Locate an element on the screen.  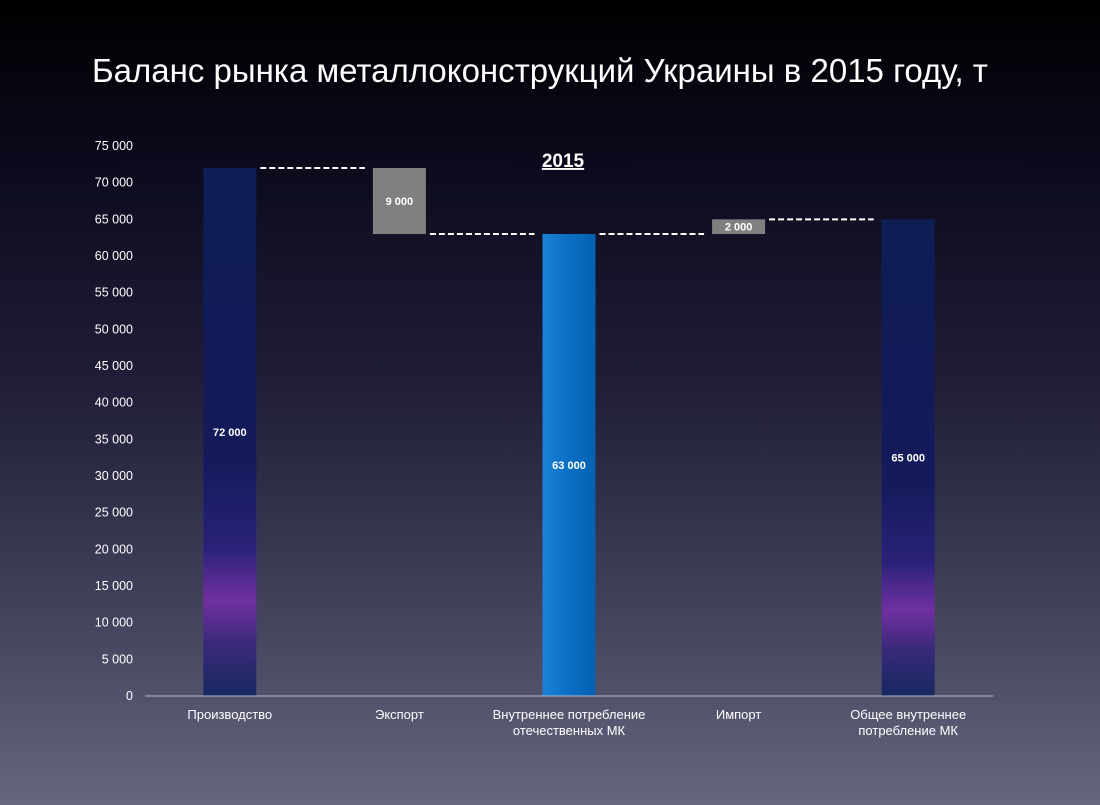
y-tick-label: 20 000 is located at coordinates (114, 549).